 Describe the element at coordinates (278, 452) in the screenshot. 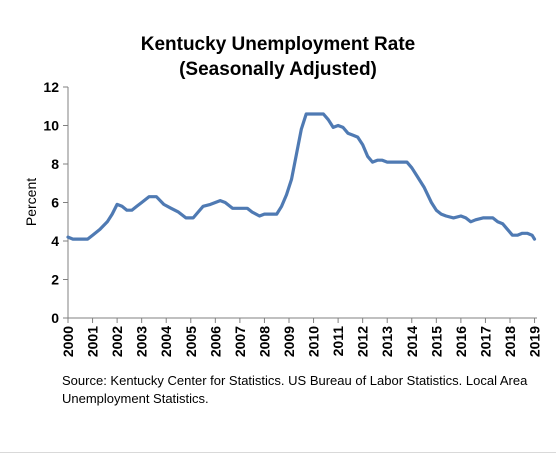

I see `bottom-divider` at that location.